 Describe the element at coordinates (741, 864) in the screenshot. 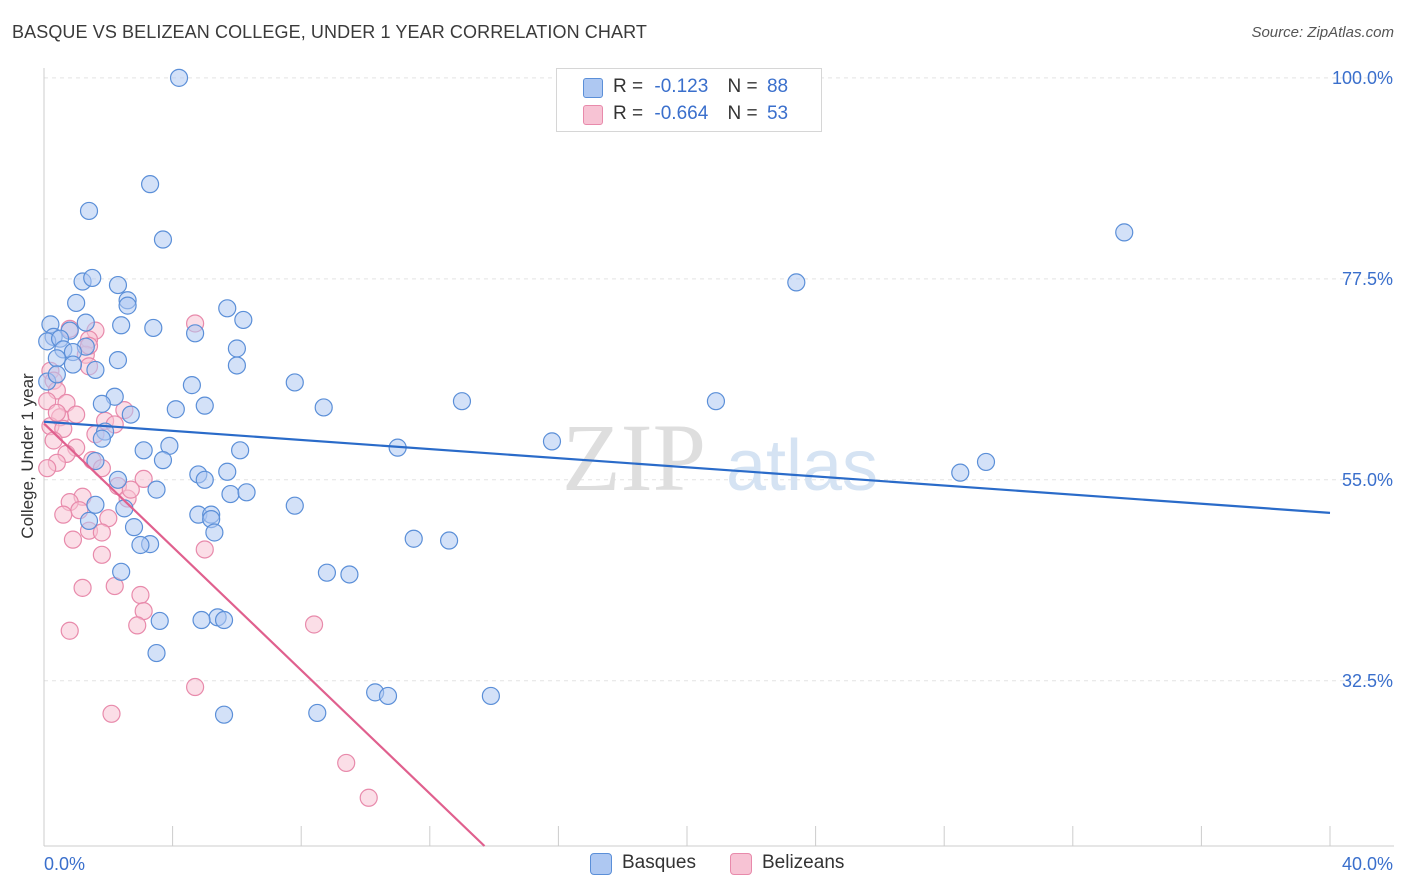

I see `series-swatch-belizeans` at that location.